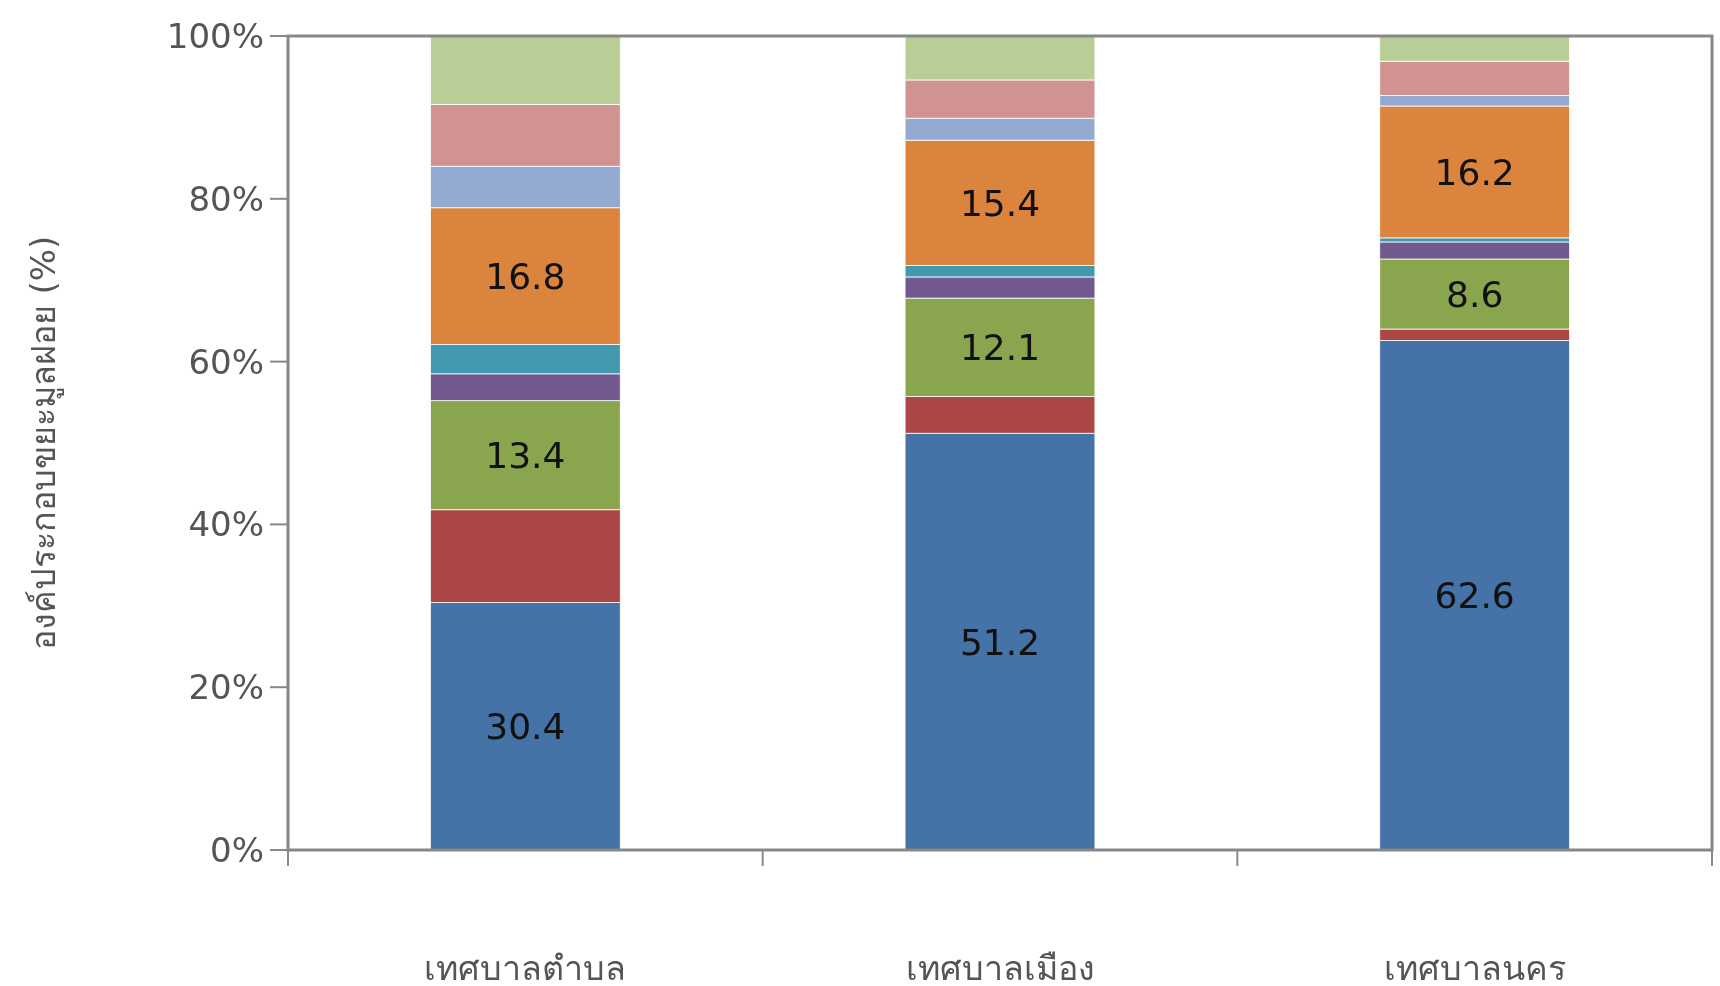  I want to click on y-tick-label: 0%, so click(237, 850).